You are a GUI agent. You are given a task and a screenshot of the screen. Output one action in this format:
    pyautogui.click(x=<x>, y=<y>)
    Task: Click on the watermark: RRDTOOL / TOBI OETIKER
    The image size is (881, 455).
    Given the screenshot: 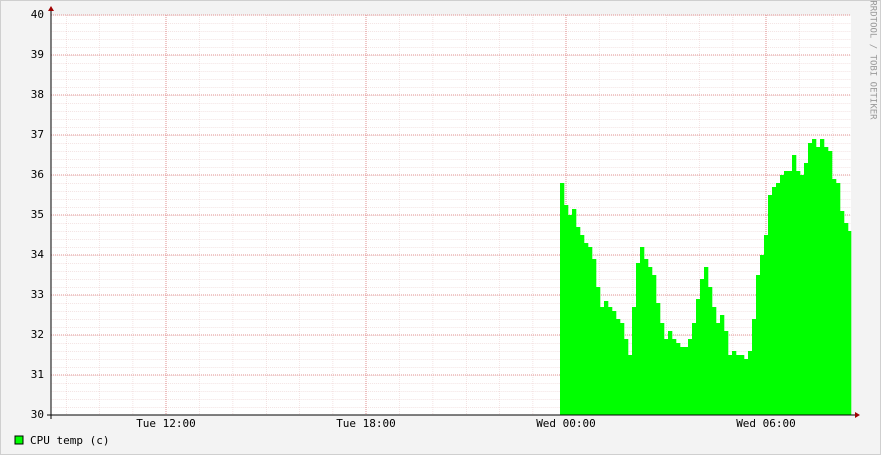 What is the action you would take?
    pyautogui.click(x=873, y=60)
    